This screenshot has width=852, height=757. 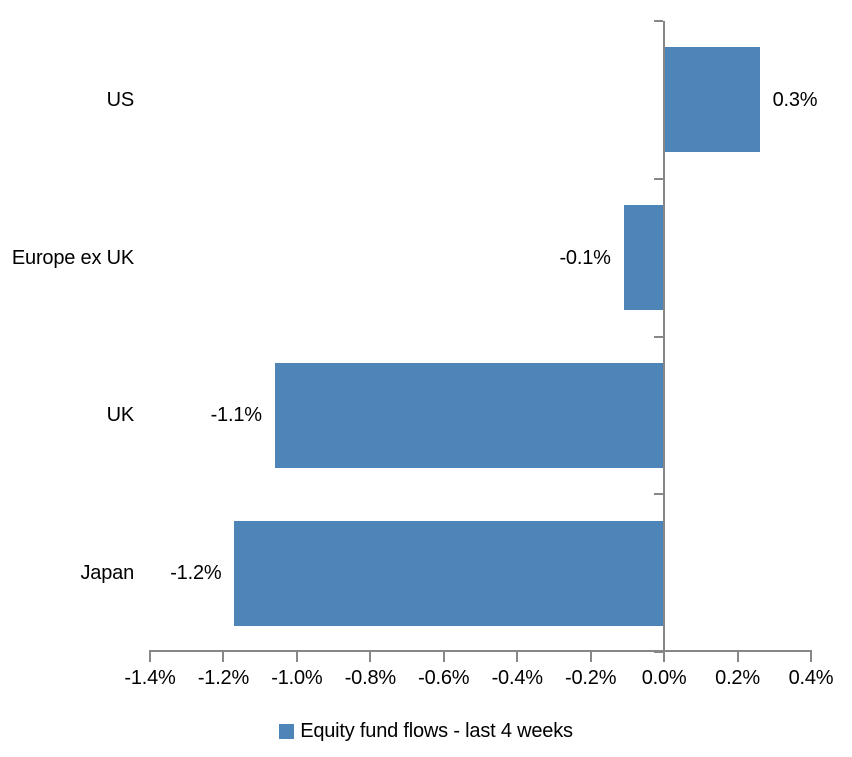 What do you see at coordinates (712, 100) in the screenshot?
I see `bar-us` at bounding box center [712, 100].